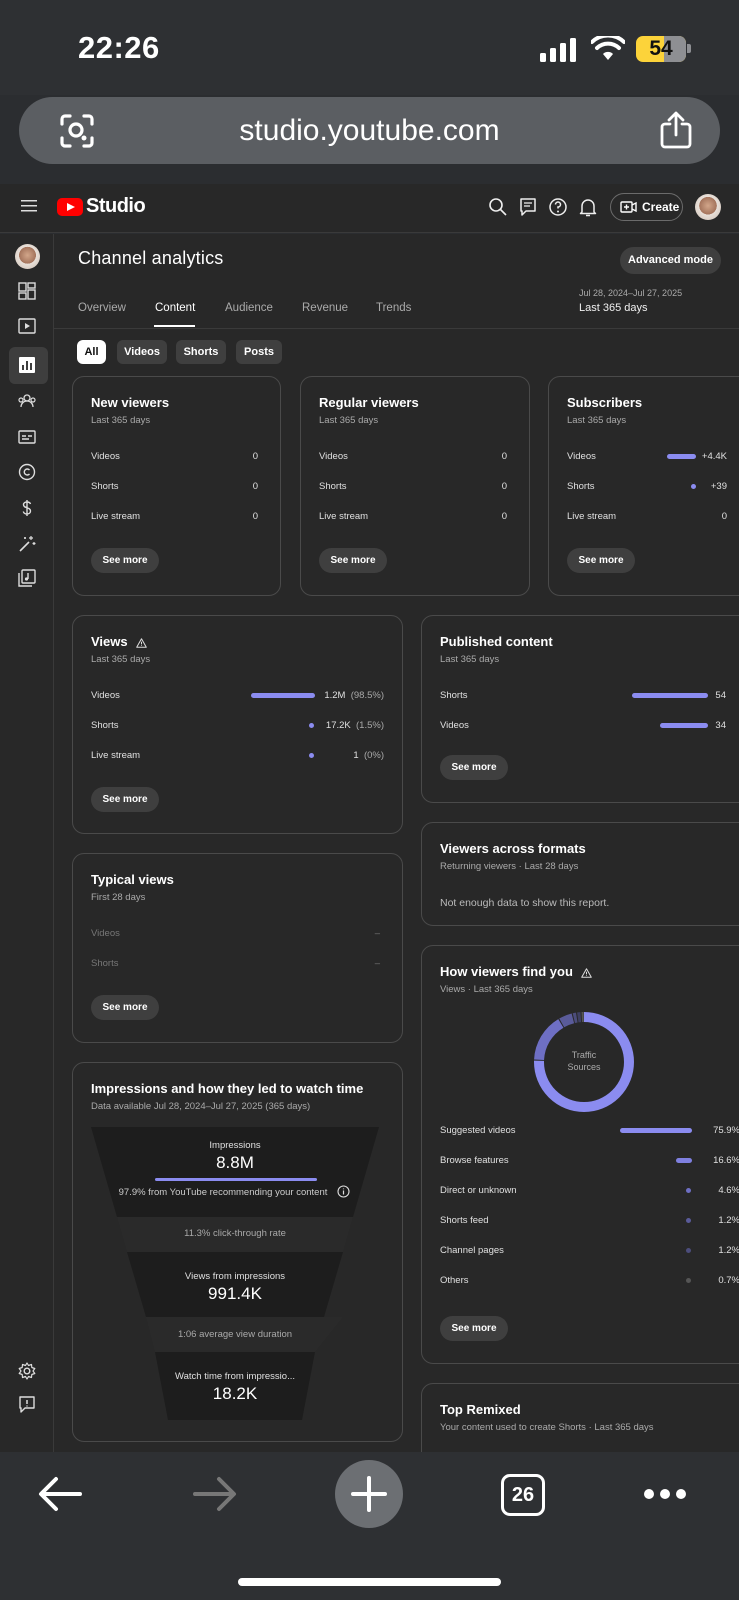 Image resolution: width=739 pixels, height=1600 pixels. What do you see at coordinates (259, 352) in the screenshot?
I see `filter-chip-posts: Posts` at bounding box center [259, 352].